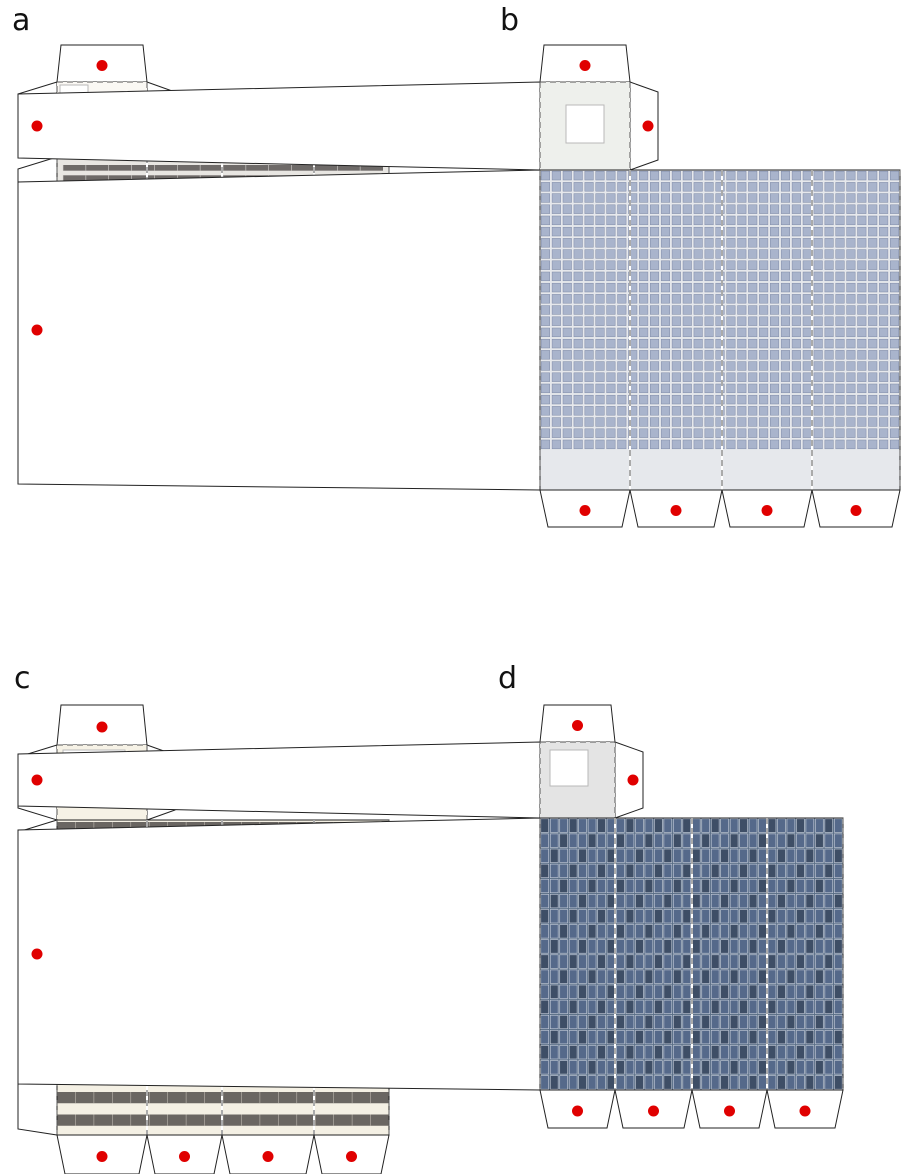 The image size is (911, 1174). What do you see at coordinates (767, 510) in the screenshot?
I see `glue-dot` at bounding box center [767, 510].